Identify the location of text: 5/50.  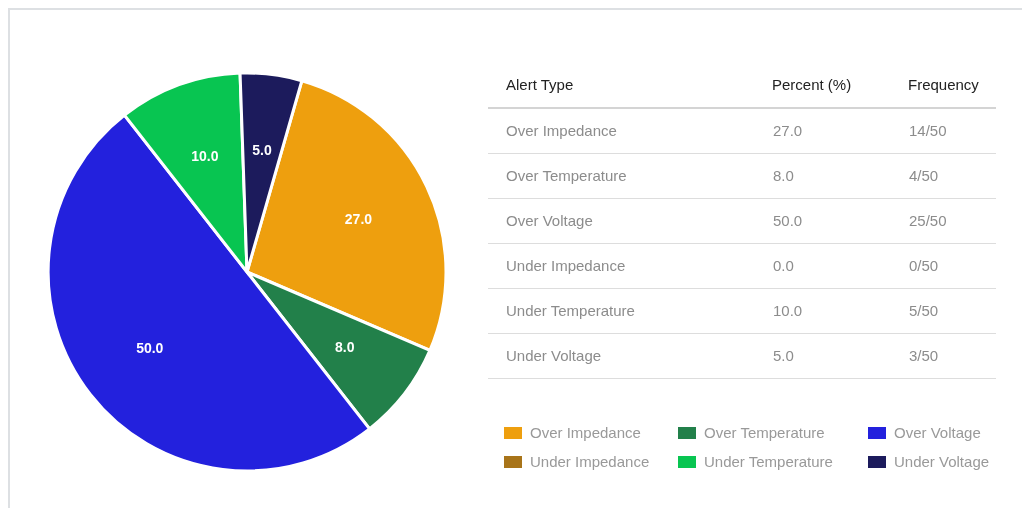
(924, 311).